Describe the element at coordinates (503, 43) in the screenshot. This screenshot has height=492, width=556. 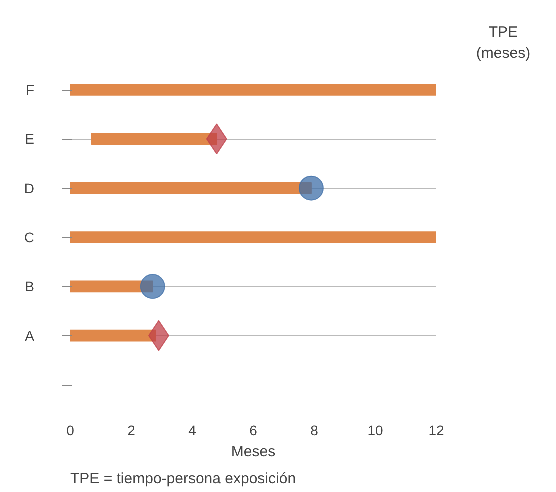
I see `text: TPE (meses)` at that location.